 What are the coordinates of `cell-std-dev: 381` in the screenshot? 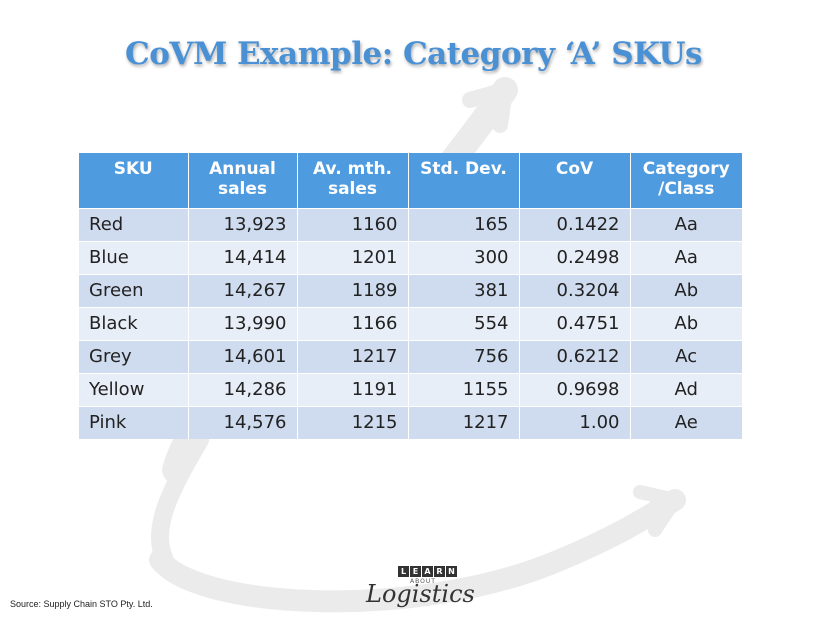 It's located at (464, 290).